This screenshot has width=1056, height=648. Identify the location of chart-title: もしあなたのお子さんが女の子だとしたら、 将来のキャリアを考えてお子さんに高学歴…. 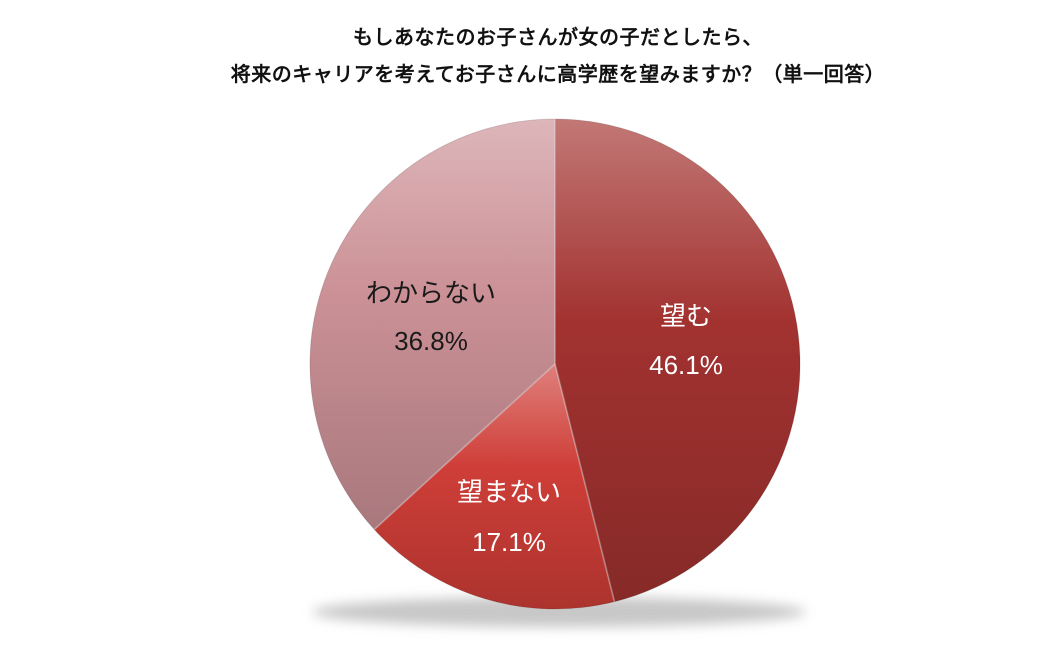
(558, 57).